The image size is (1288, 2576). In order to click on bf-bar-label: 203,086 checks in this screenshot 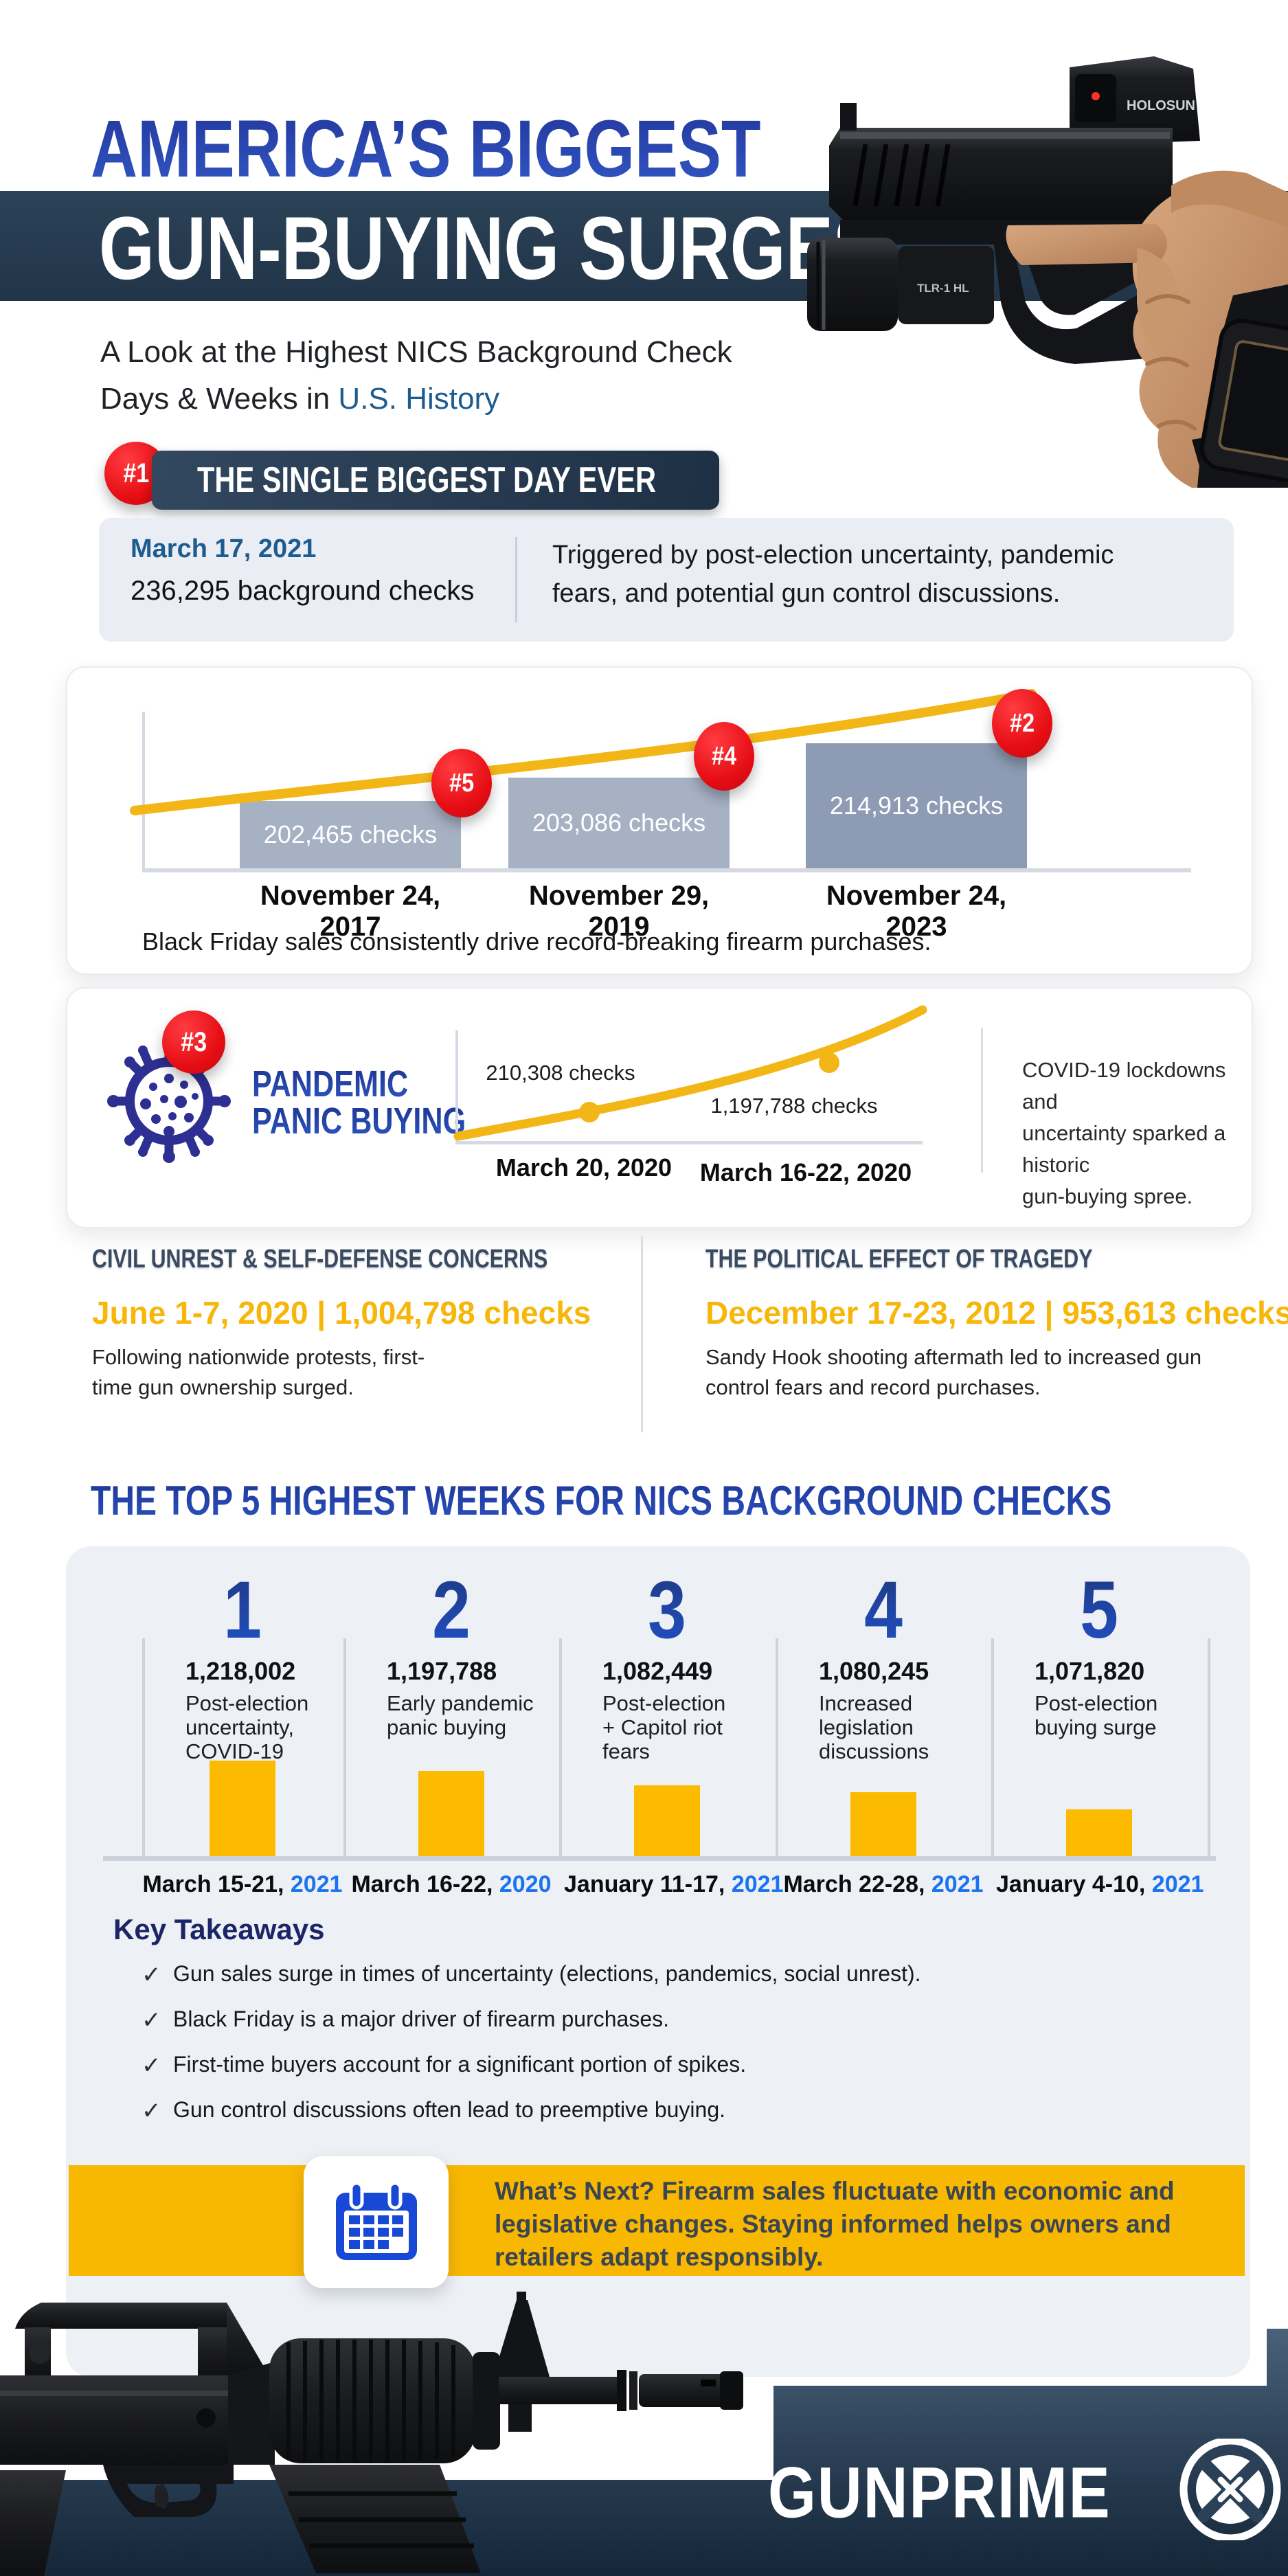, I will do `click(619, 823)`.